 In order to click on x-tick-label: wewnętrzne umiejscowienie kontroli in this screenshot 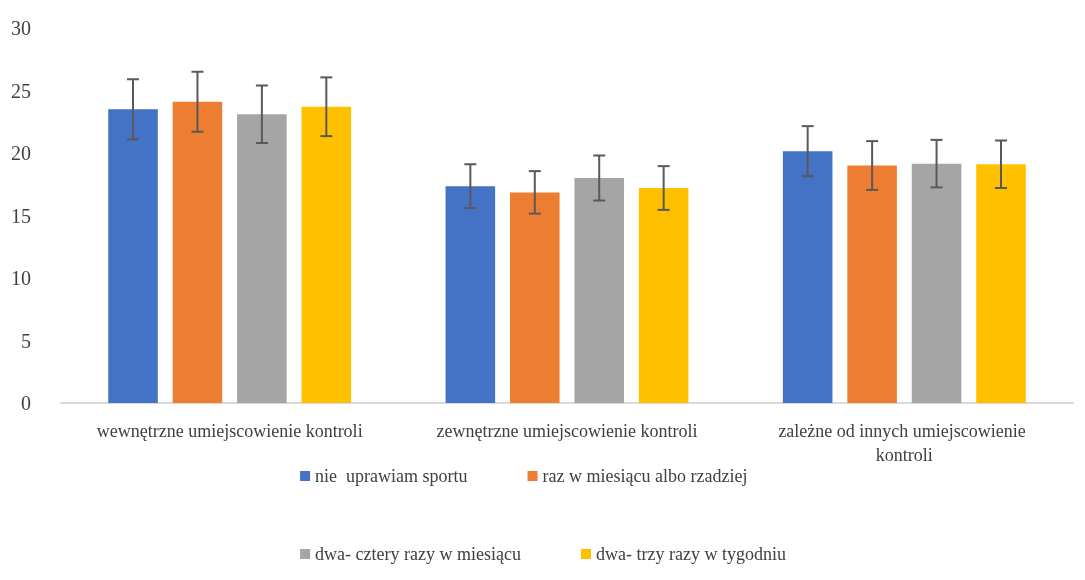, I will do `click(229, 431)`.